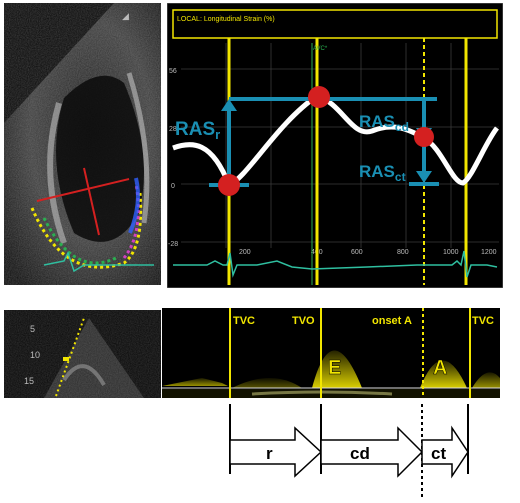 The image size is (520, 503). I want to click on strain-x-tick: 800, so click(403, 252).